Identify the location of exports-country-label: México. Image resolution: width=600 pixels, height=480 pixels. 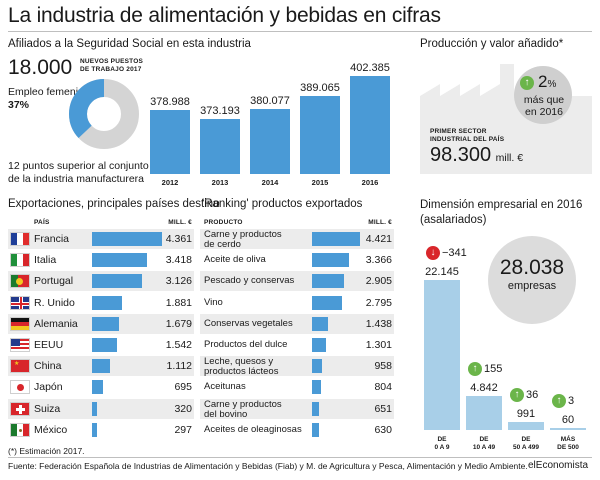
(51, 429).